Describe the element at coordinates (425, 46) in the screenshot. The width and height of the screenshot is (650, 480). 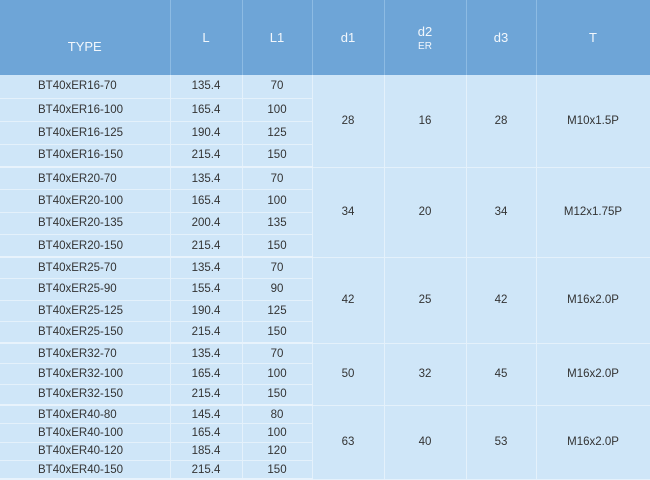
I see `header-d2-sub: ER` at that location.